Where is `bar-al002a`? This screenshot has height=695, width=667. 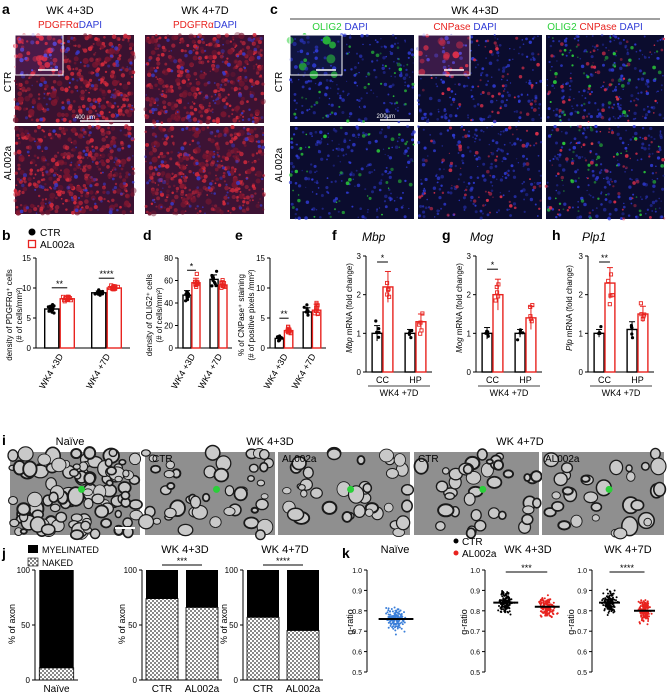 bar-al002a is located at coordinates (223, 316).